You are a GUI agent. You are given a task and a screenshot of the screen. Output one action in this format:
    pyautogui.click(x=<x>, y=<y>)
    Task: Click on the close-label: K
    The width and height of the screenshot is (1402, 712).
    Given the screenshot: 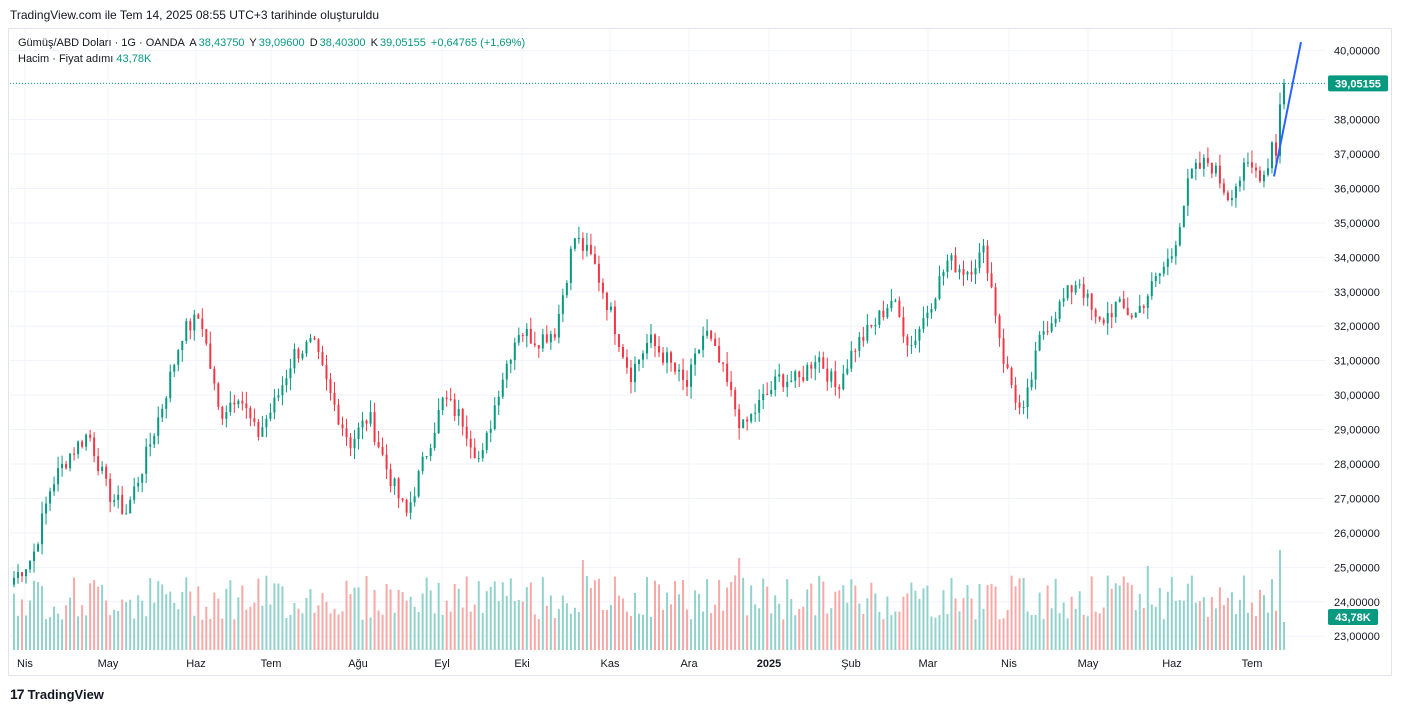 What is the action you would take?
    pyautogui.click(x=374, y=43)
    